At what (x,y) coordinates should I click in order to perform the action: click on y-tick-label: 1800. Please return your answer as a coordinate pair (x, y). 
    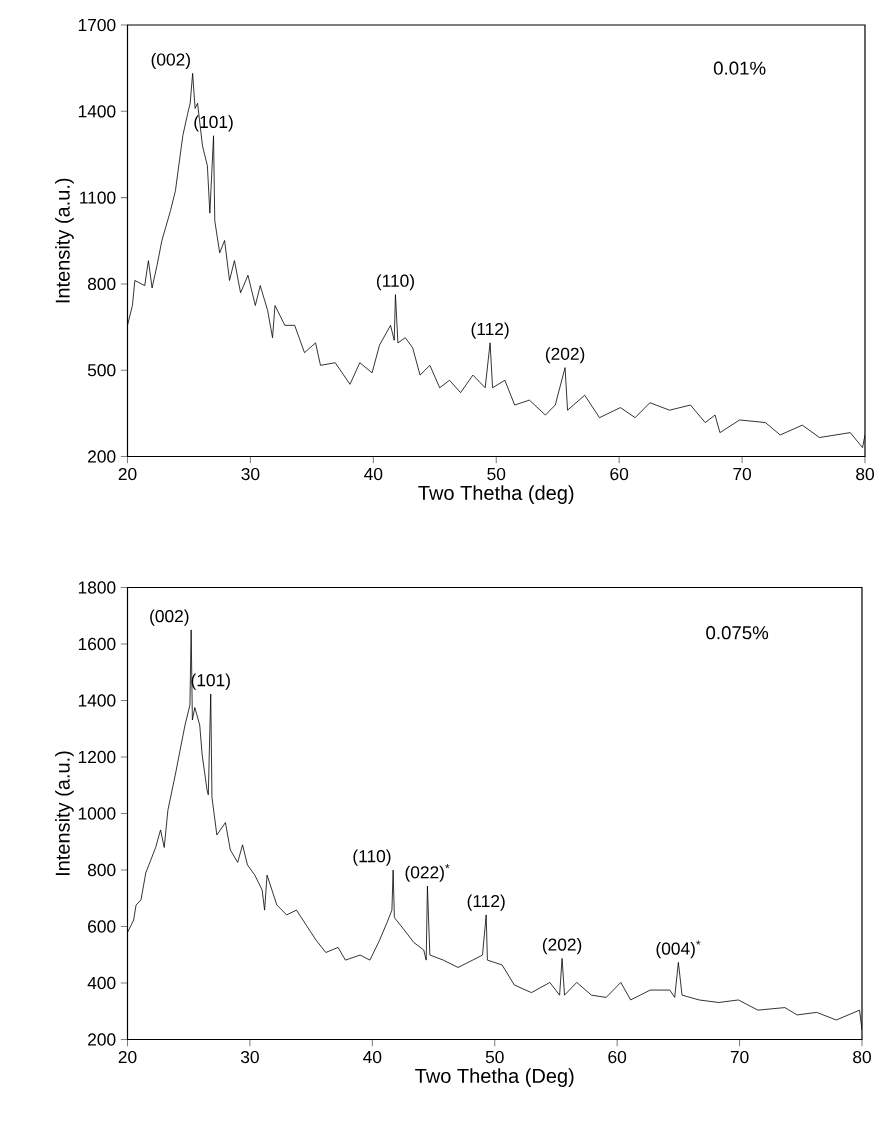
    Looking at the image, I should click on (97, 587).